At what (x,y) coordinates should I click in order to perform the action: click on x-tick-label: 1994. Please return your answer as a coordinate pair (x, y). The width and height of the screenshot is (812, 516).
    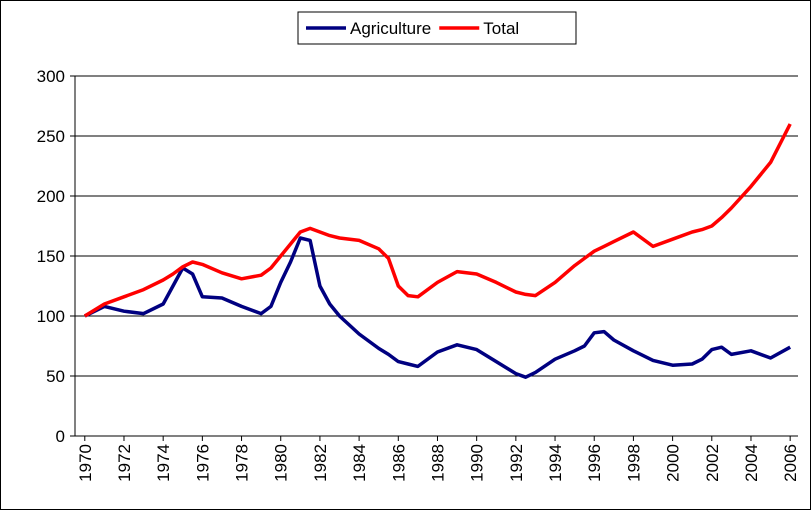
    Looking at the image, I should click on (555, 463).